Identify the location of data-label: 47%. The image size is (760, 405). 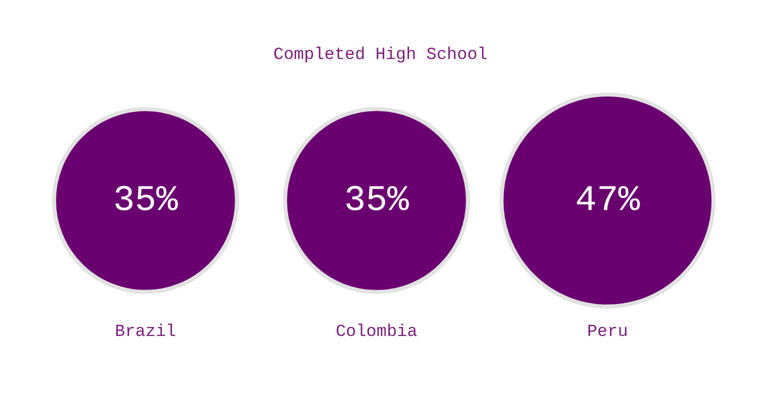
(607, 200).